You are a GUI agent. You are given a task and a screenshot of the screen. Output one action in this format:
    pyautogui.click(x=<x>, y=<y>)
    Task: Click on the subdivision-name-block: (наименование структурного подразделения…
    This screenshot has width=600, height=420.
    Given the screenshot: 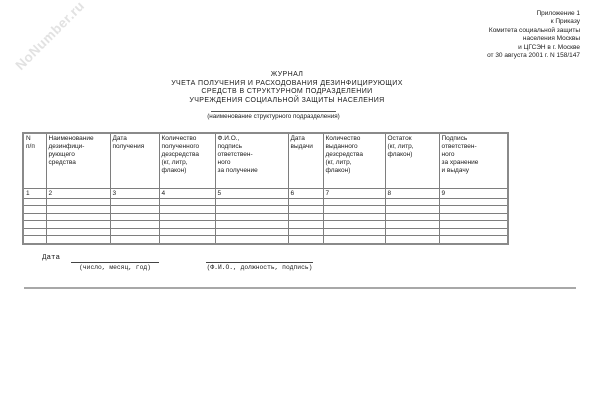 What is the action you would take?
    pyautogui.click(x=273, y=116)
    